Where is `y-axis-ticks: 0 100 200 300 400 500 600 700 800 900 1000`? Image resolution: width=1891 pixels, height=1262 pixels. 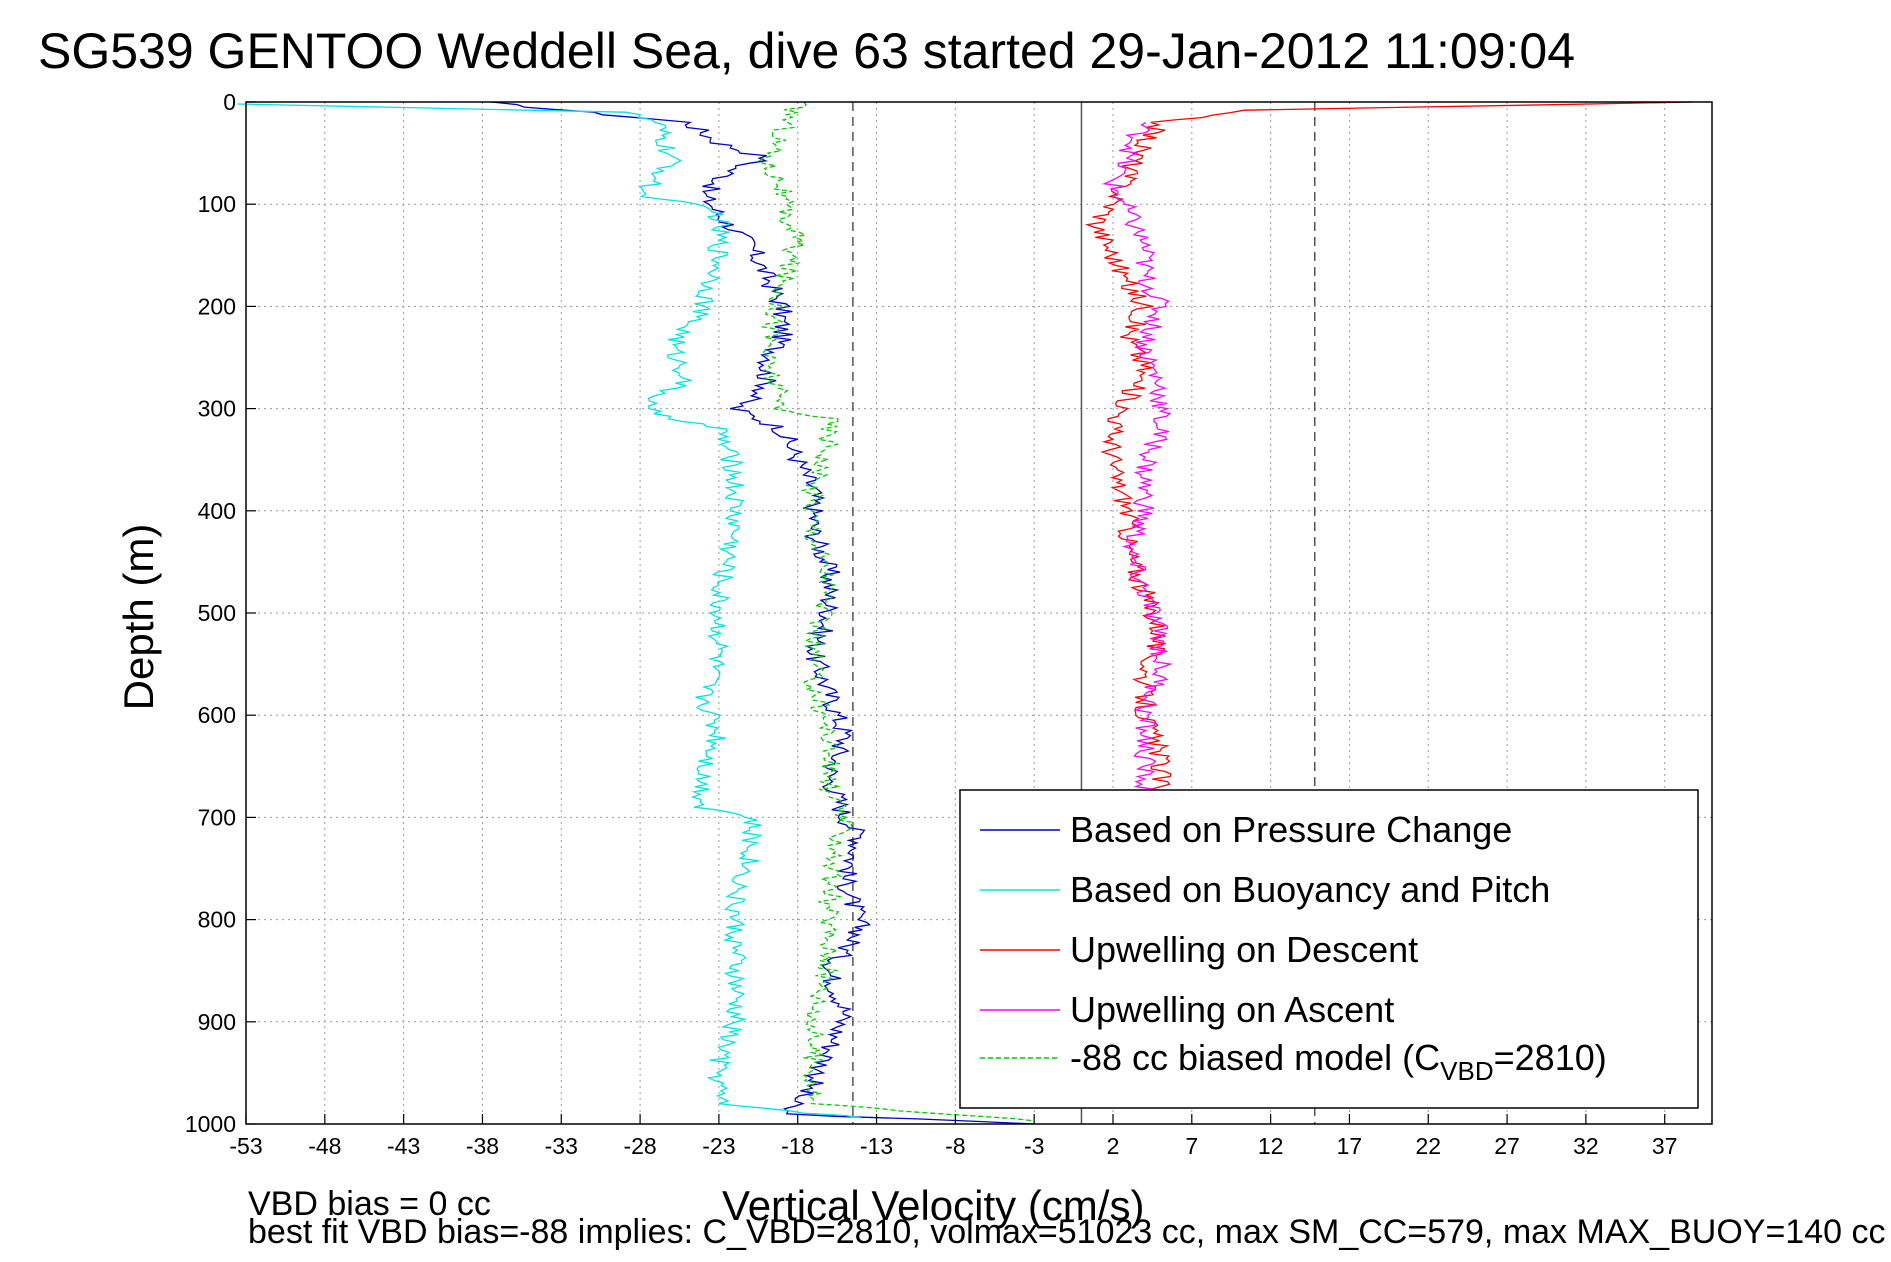 y-axis-ticks: 0 100 200 300 400 500 600 700 800 900 1000 is located at coordinates (220, 613).